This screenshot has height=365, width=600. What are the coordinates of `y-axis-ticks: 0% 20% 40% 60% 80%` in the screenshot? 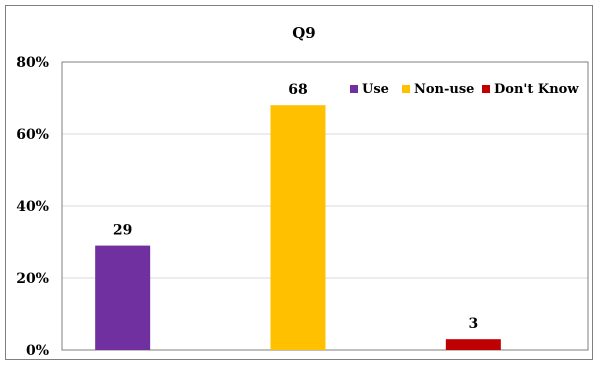 It's located at (32, 207).